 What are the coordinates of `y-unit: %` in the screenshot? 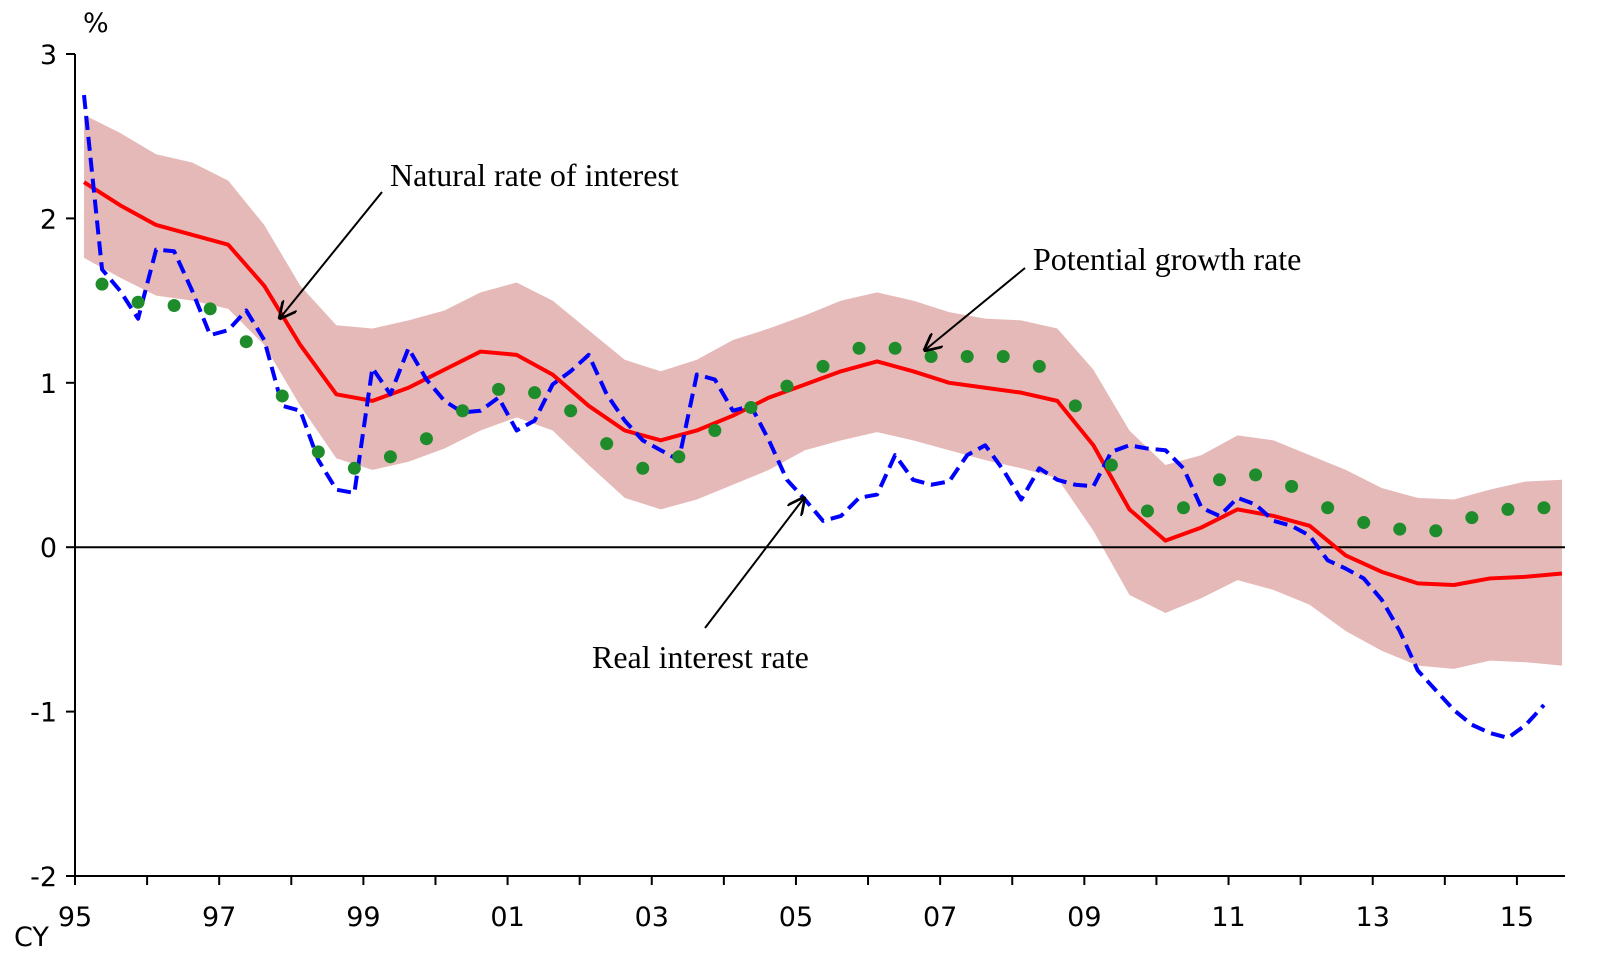 It's located at (96, 23).